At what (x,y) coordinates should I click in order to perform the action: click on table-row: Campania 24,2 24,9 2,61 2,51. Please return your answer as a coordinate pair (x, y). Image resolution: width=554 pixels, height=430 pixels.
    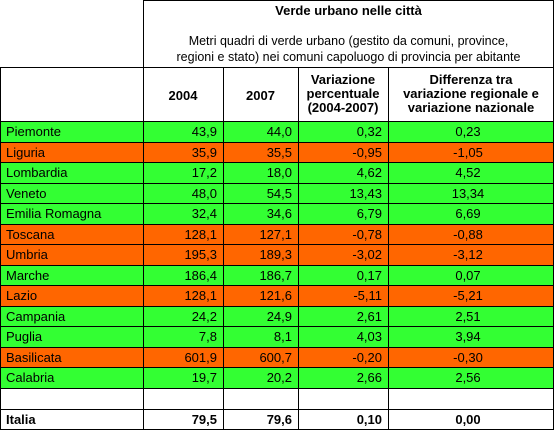
    Looking at the image, I should click on (277, 316).